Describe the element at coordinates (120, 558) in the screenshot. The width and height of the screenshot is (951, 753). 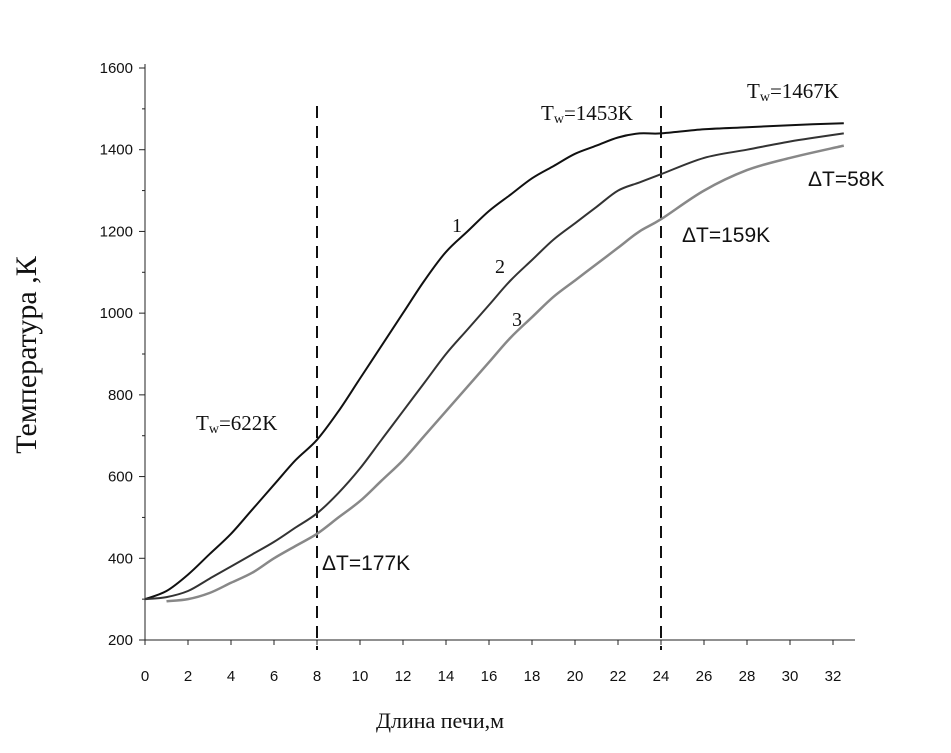
I see `y-tick-label: 400` at that location.